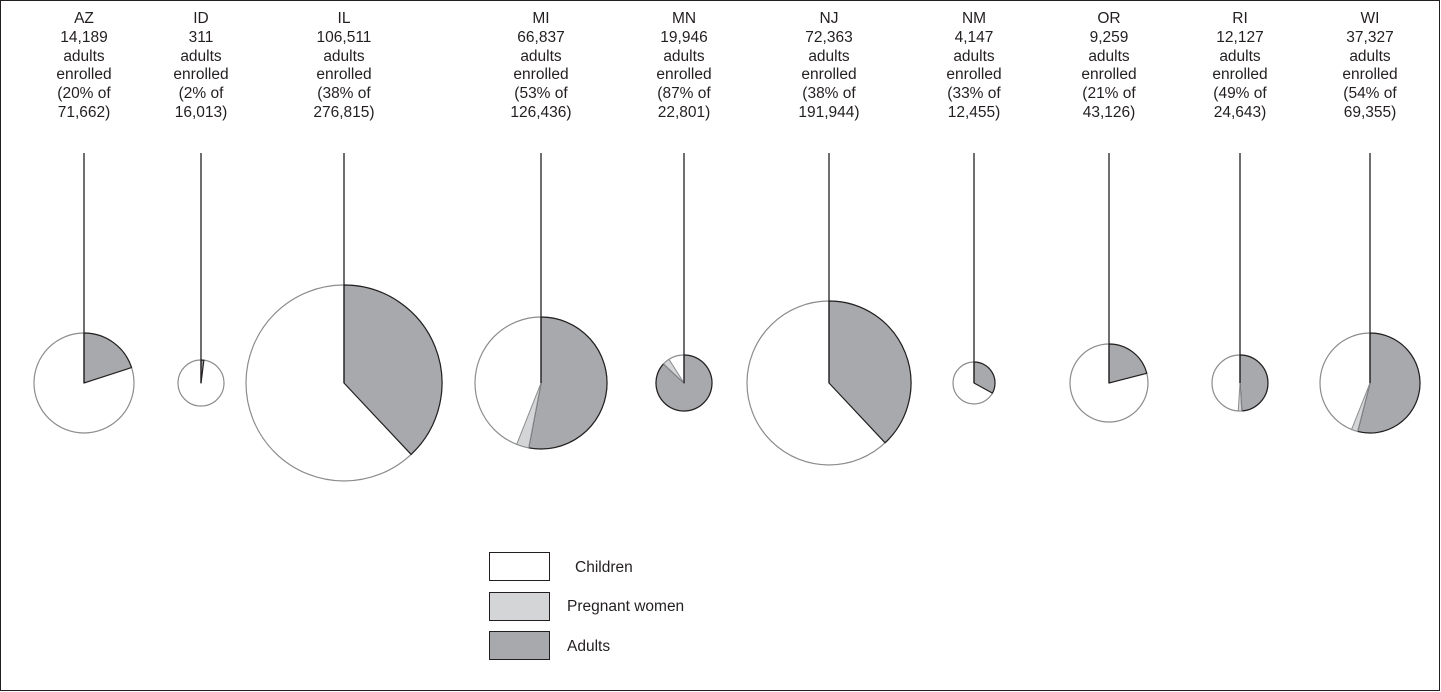 Image resolution: width=1441 pixels, height=692 pixels. Describe the element at coordinates (684, 94) in the screenshot. I see `label-mn-pct: (87% of` at that location.